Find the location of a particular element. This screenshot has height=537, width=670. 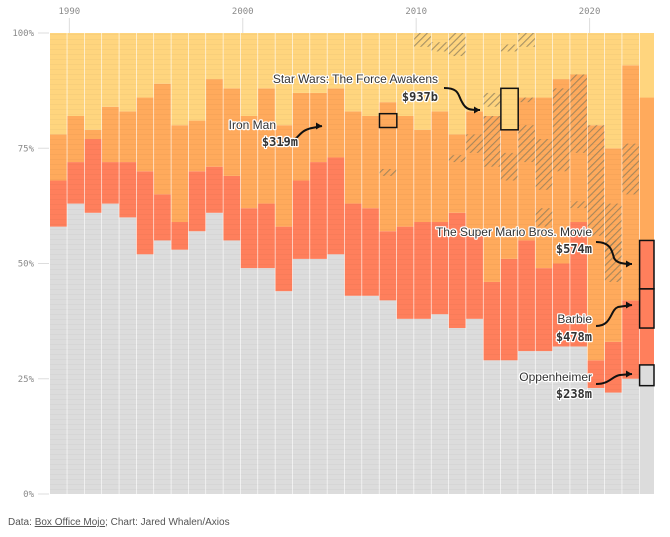

annotation-value: $937b is located at coordinates (420, 97).